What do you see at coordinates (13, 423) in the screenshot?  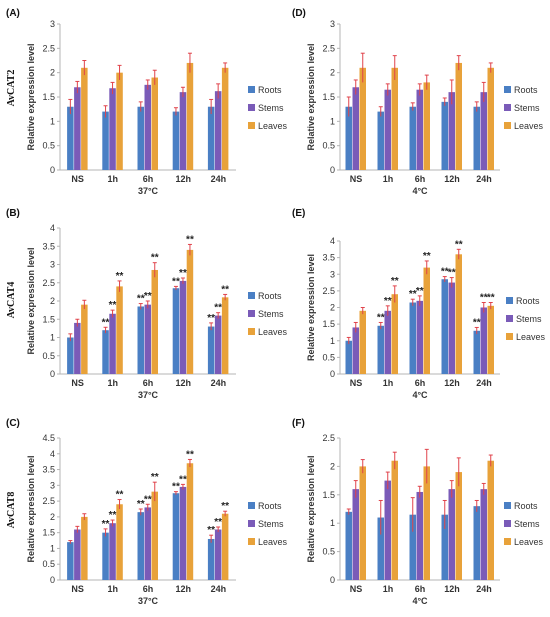 I see `panel-label: (C)` at bounding box center [13, 423].